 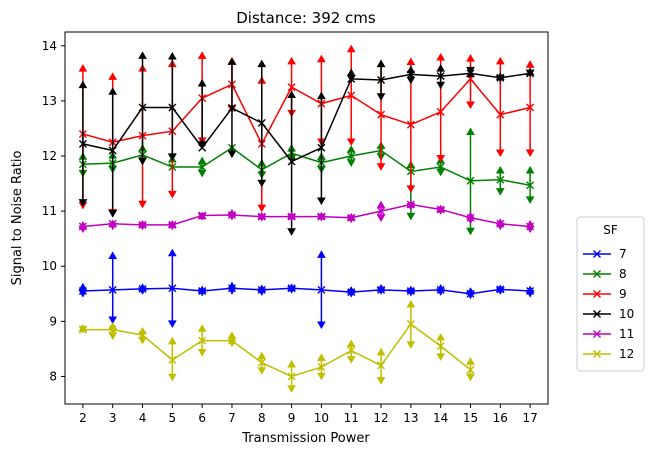 What do you see at coordinates (173, 418) in the screenshot?
I see `x-tick-label: 5` at bounding box center [173, 418].